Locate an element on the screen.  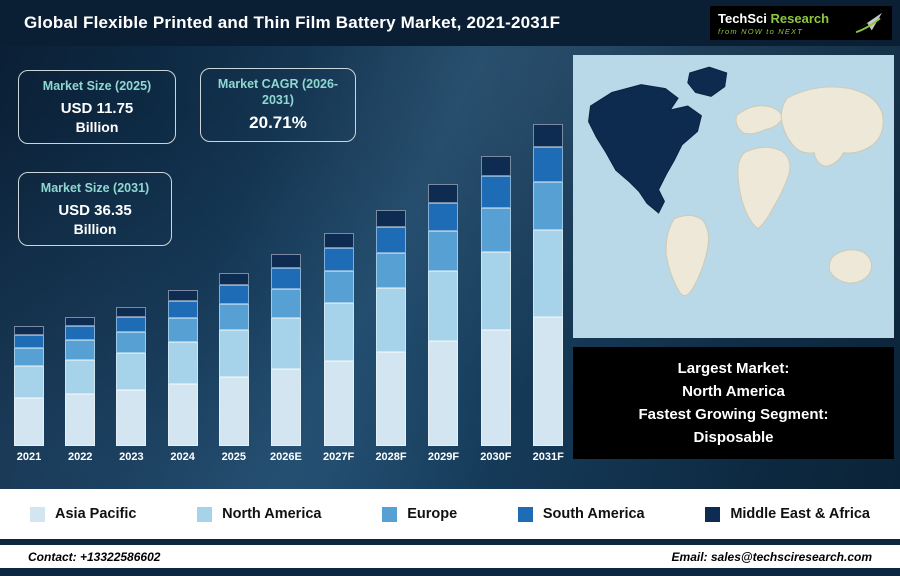
logo-text: TechSci Research from NOW to NEXT is located at coordinates (783, 23).